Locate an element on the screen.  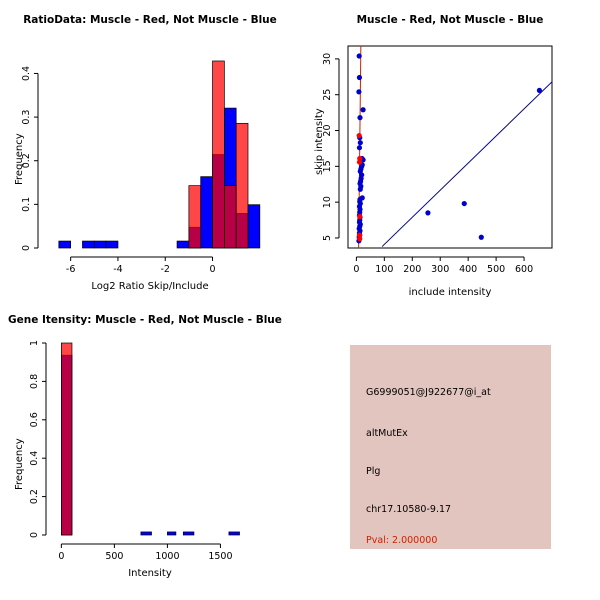
scatter-y-tick-label: 25 is located at coordinates (327, 95).